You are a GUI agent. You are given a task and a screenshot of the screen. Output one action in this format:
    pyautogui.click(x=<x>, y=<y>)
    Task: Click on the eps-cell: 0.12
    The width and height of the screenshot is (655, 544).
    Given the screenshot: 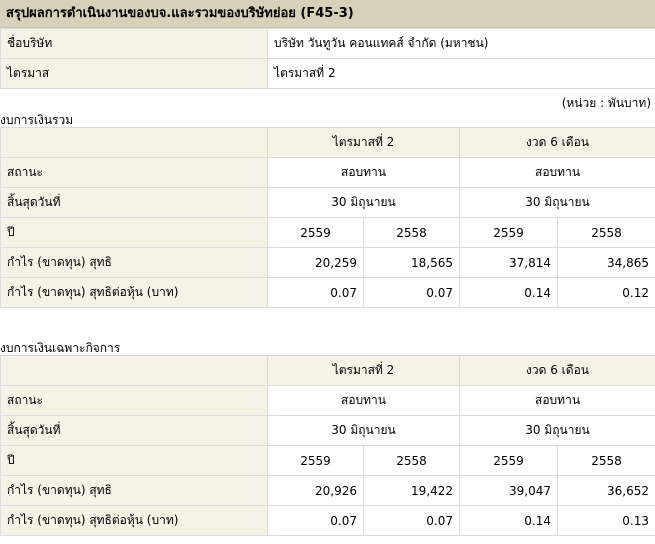 What is the action you would take?
    pyautogui.click(x=606, y=292)
    